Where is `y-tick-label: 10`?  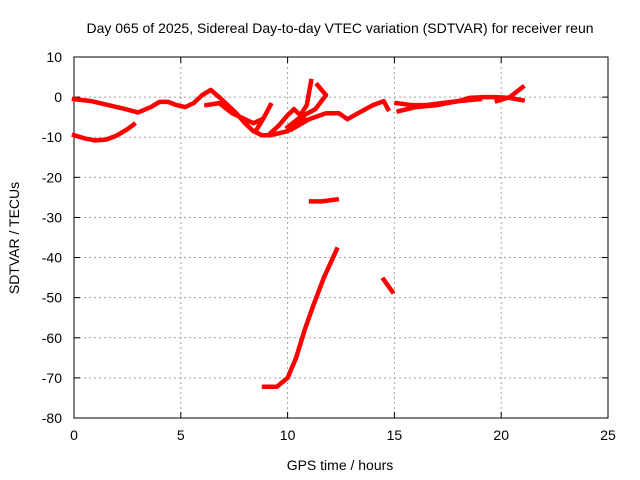
y-tick-label: 10 is located at coordinates (54, 57).